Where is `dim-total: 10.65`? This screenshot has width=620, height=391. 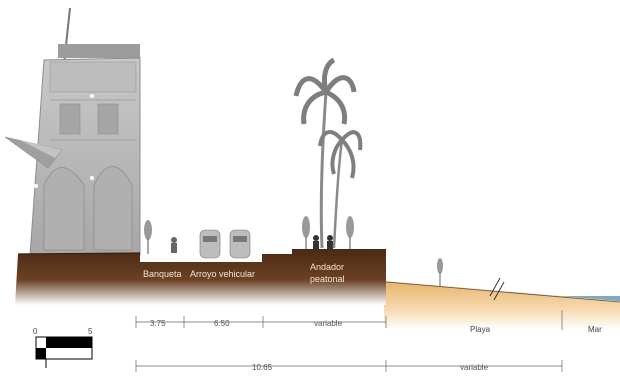
dim-total: 10.65 is located at coordinates (262, 367).